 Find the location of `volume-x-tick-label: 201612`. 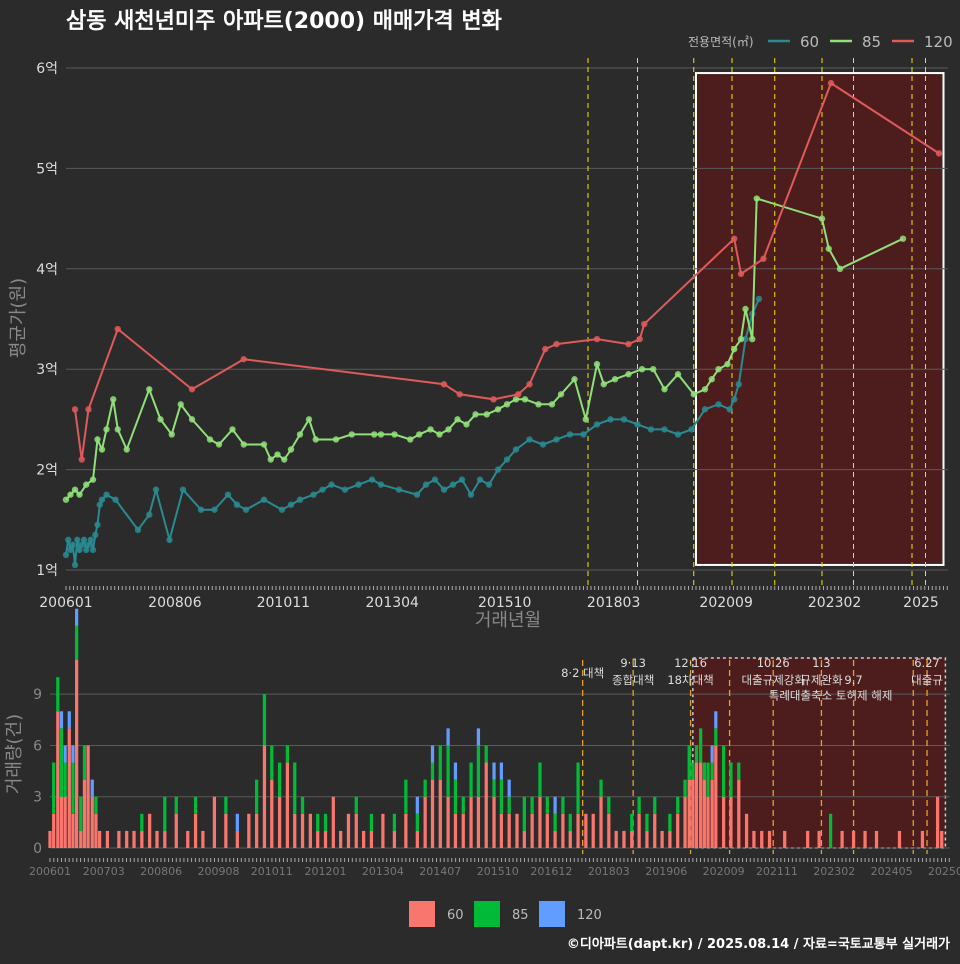

volume-x-tick-label: 201612 is located at coordinates (551, 871).